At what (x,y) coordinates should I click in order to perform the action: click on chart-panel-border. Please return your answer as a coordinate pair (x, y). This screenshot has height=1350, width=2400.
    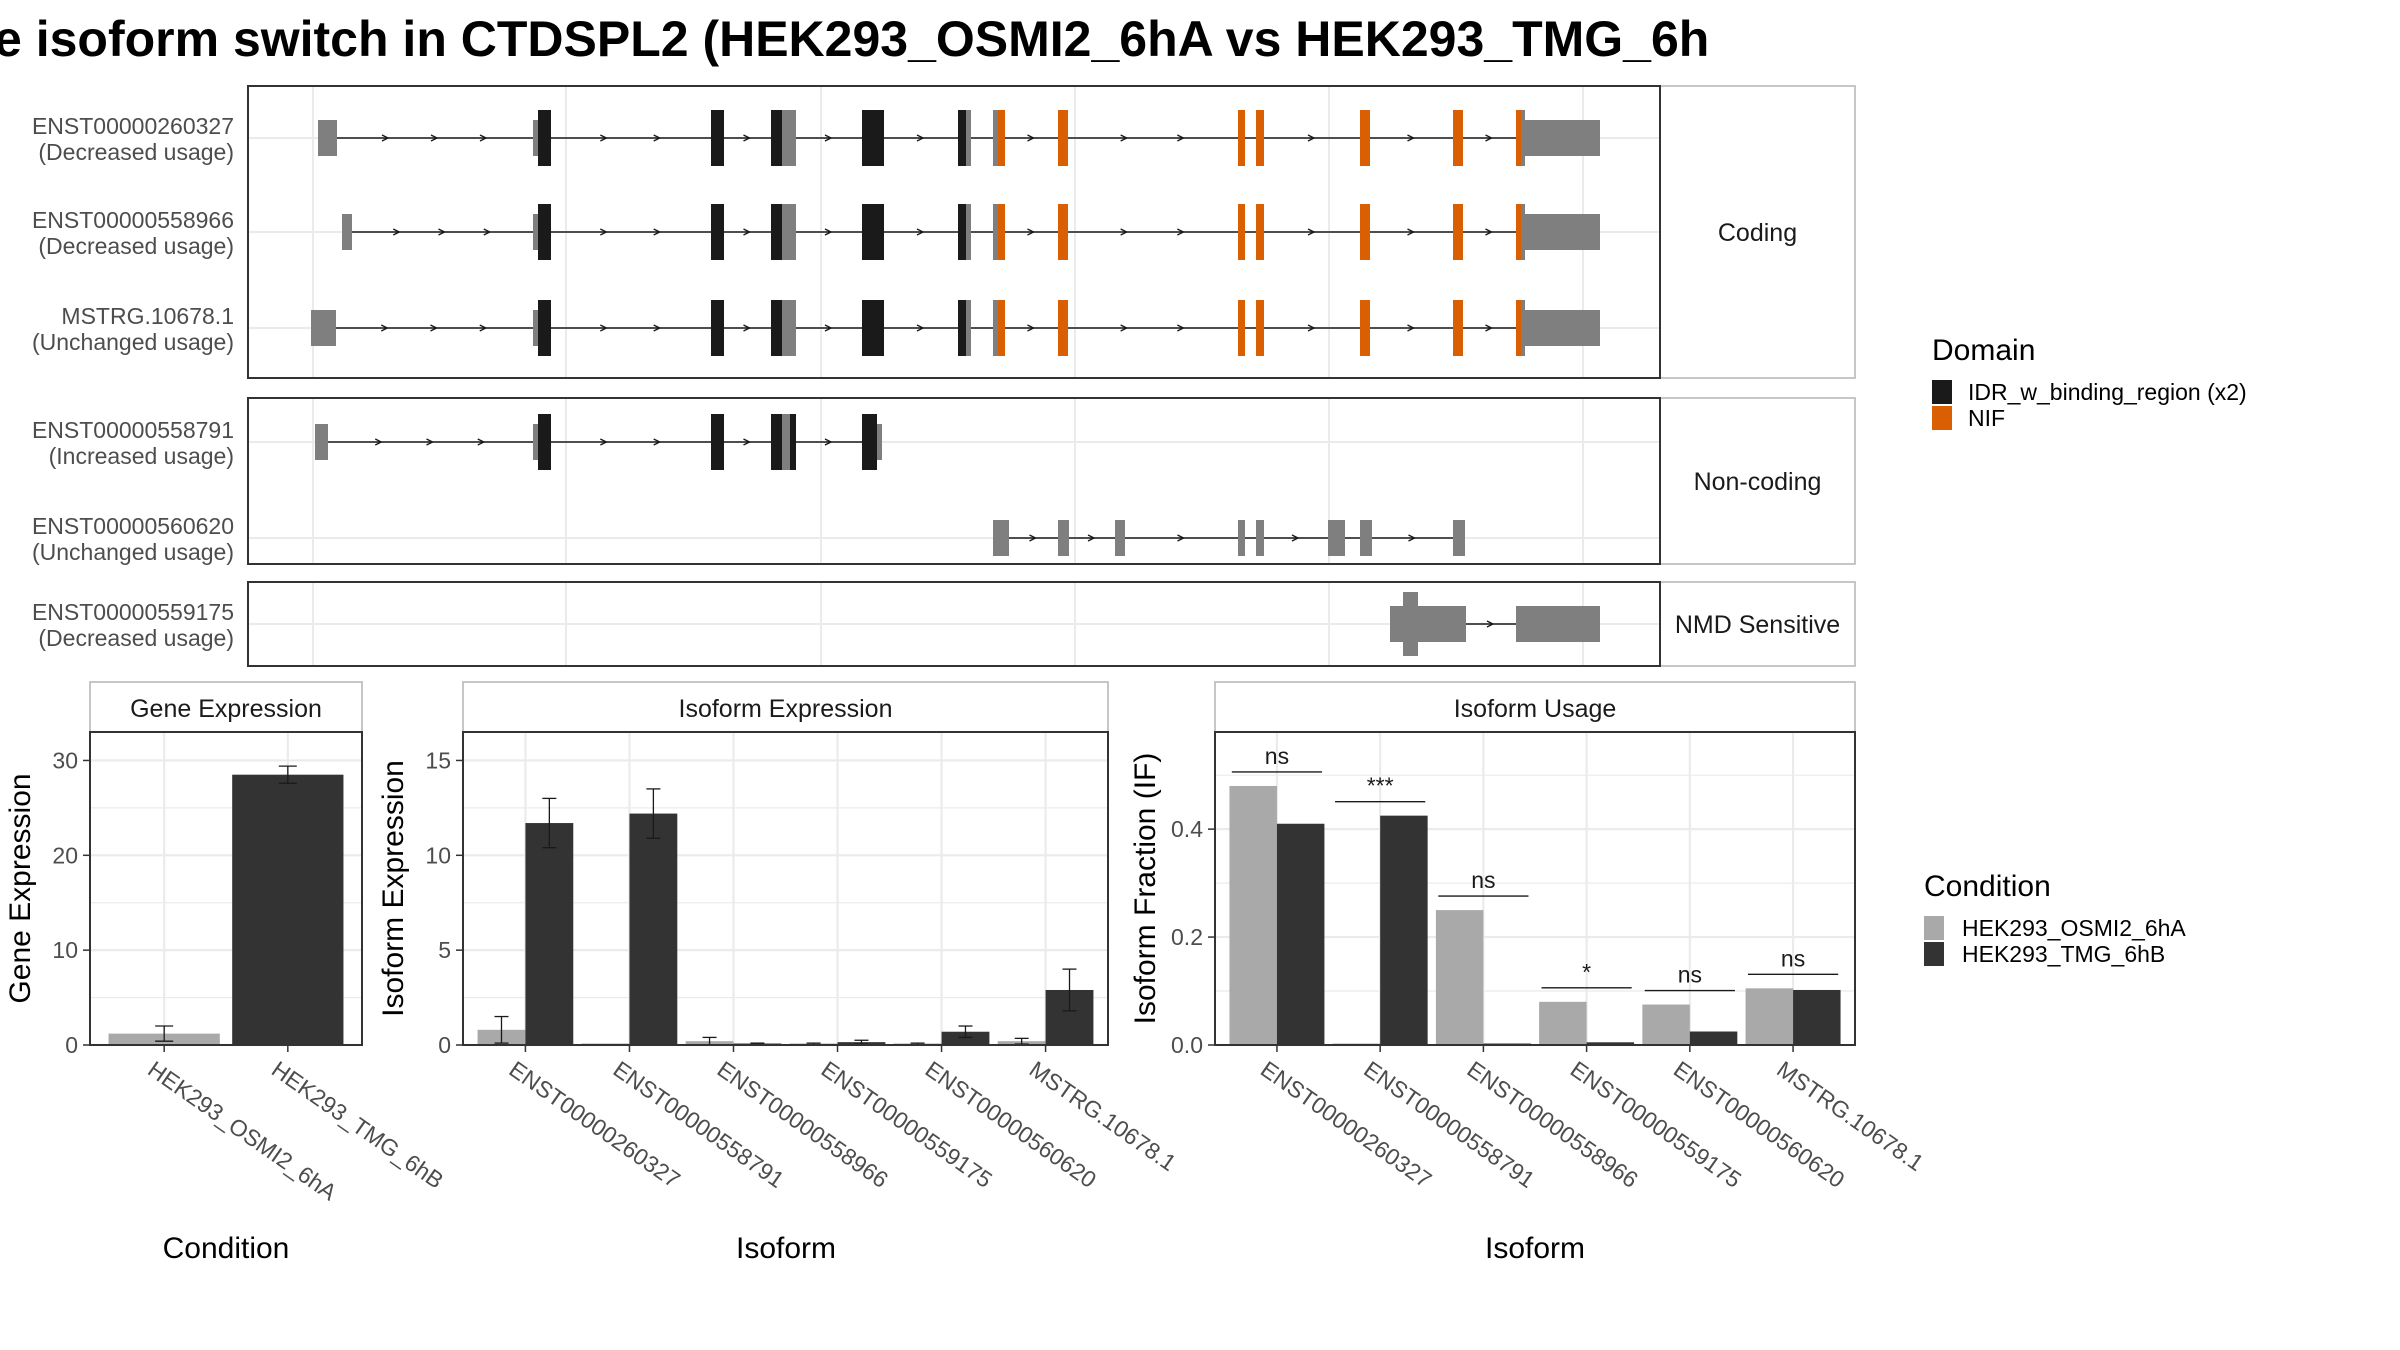
    Looking at the image, I should click on (785, 888).